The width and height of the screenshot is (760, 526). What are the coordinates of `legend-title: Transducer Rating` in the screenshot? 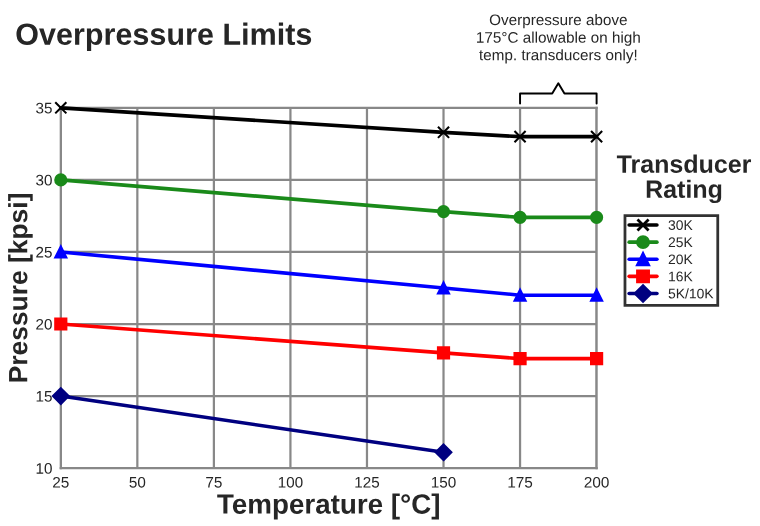 It's located at (684, 179).